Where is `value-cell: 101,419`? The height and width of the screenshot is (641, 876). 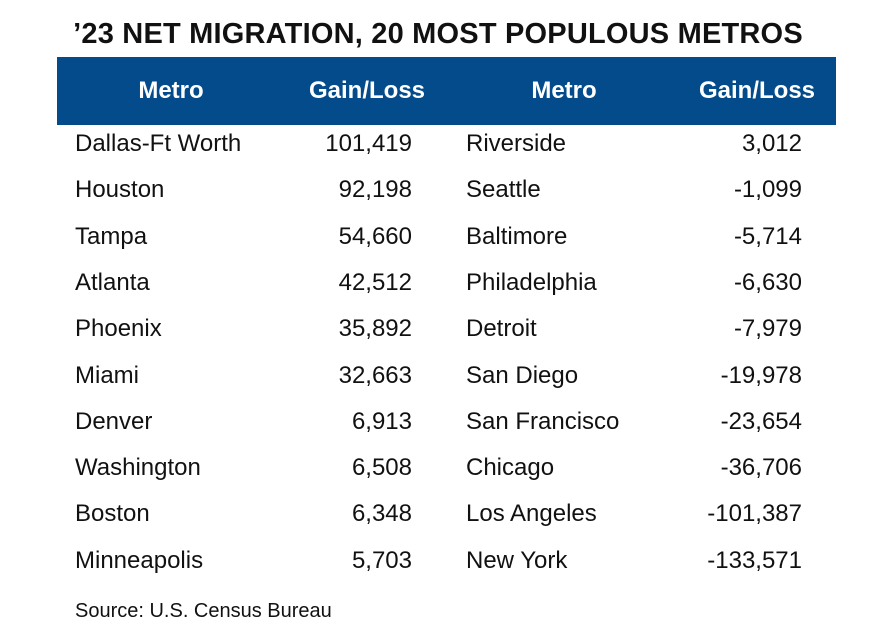
value-cell: 101,419 is located at coordinates (368, 143).